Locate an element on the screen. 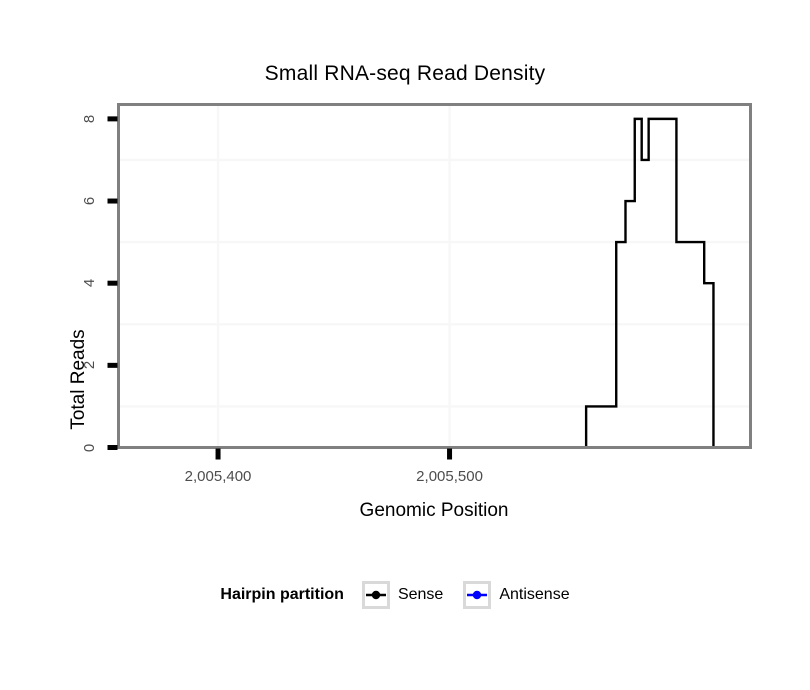 This screenshot has width=810, height=690. legend-label-sense: Sense is located at coordinates (420, 594).